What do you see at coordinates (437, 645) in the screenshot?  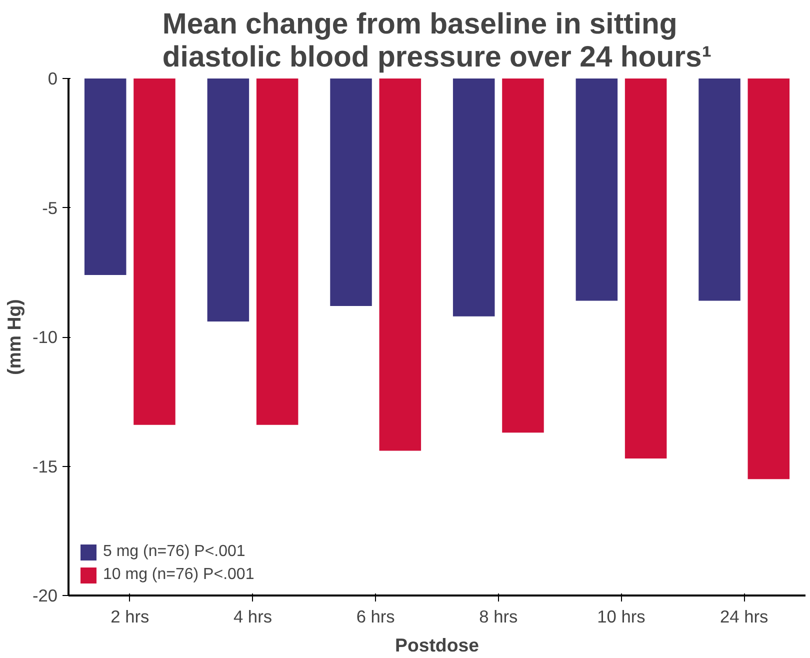 I see `x-axis-title: Postdose` at bounding box center [437, 645].